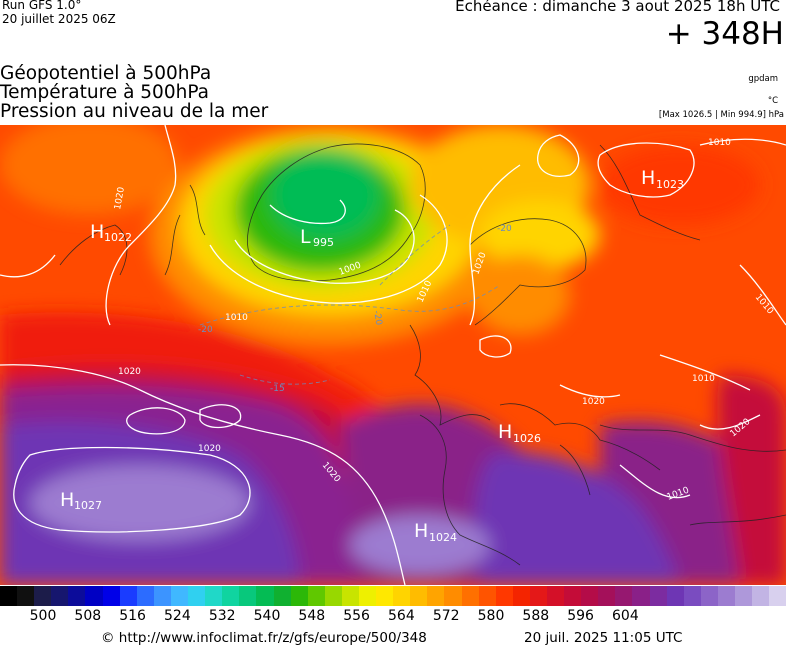 This screenshot has height=648, width=786. What do you see at coordinates (305, 237) in the screenshot?
I see `svg-text: L` at bounding box center [305, 237].